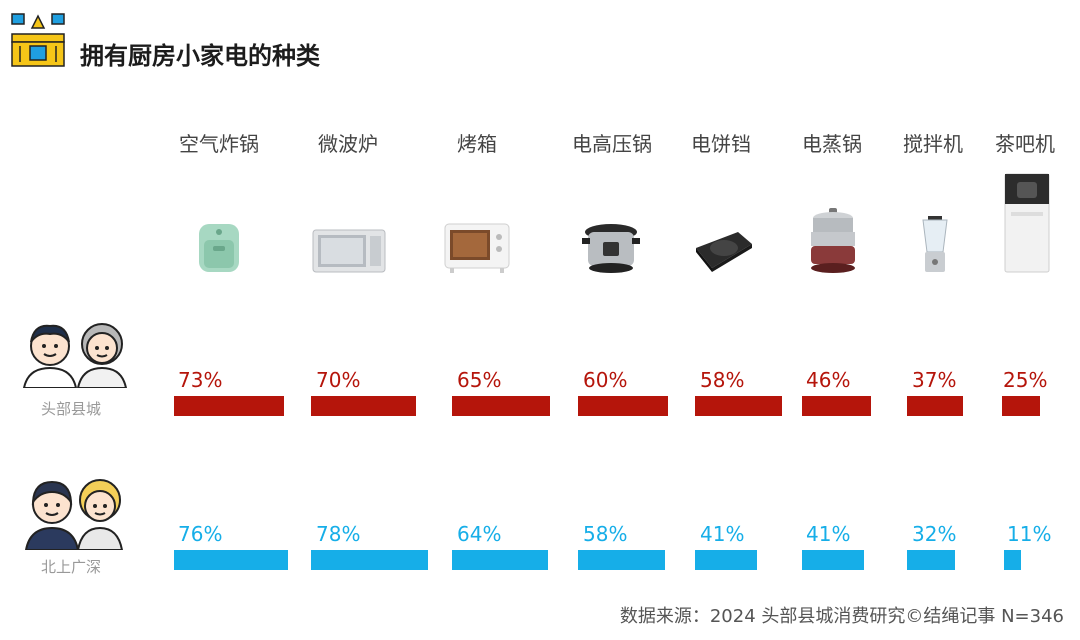 The height and width of the screenshot is (640, 1080). Describe the element at coordinates (348, 144) in the screenshot. I see `category-label: 微波炉` at that location.